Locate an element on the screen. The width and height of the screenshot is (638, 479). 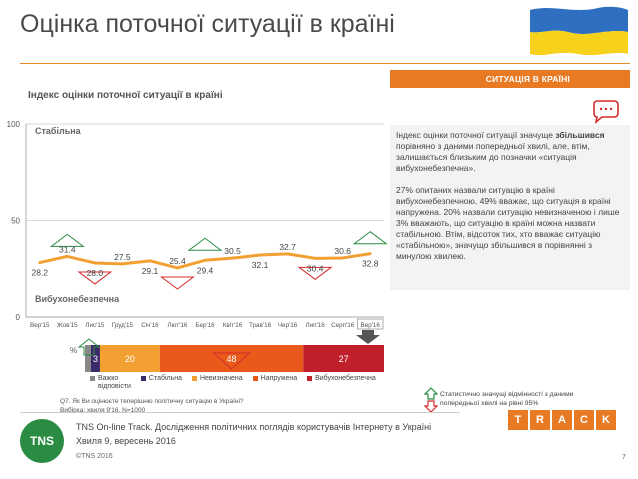
x-tick-label: Серп'16 is located at coordinates (343, 325).